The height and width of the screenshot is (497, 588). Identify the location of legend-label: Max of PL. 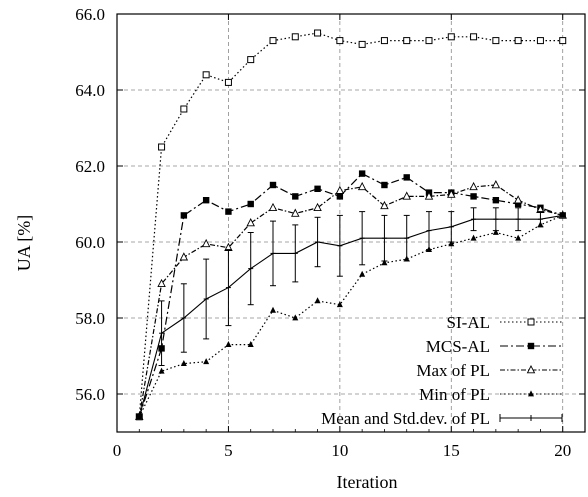
(453, 370).